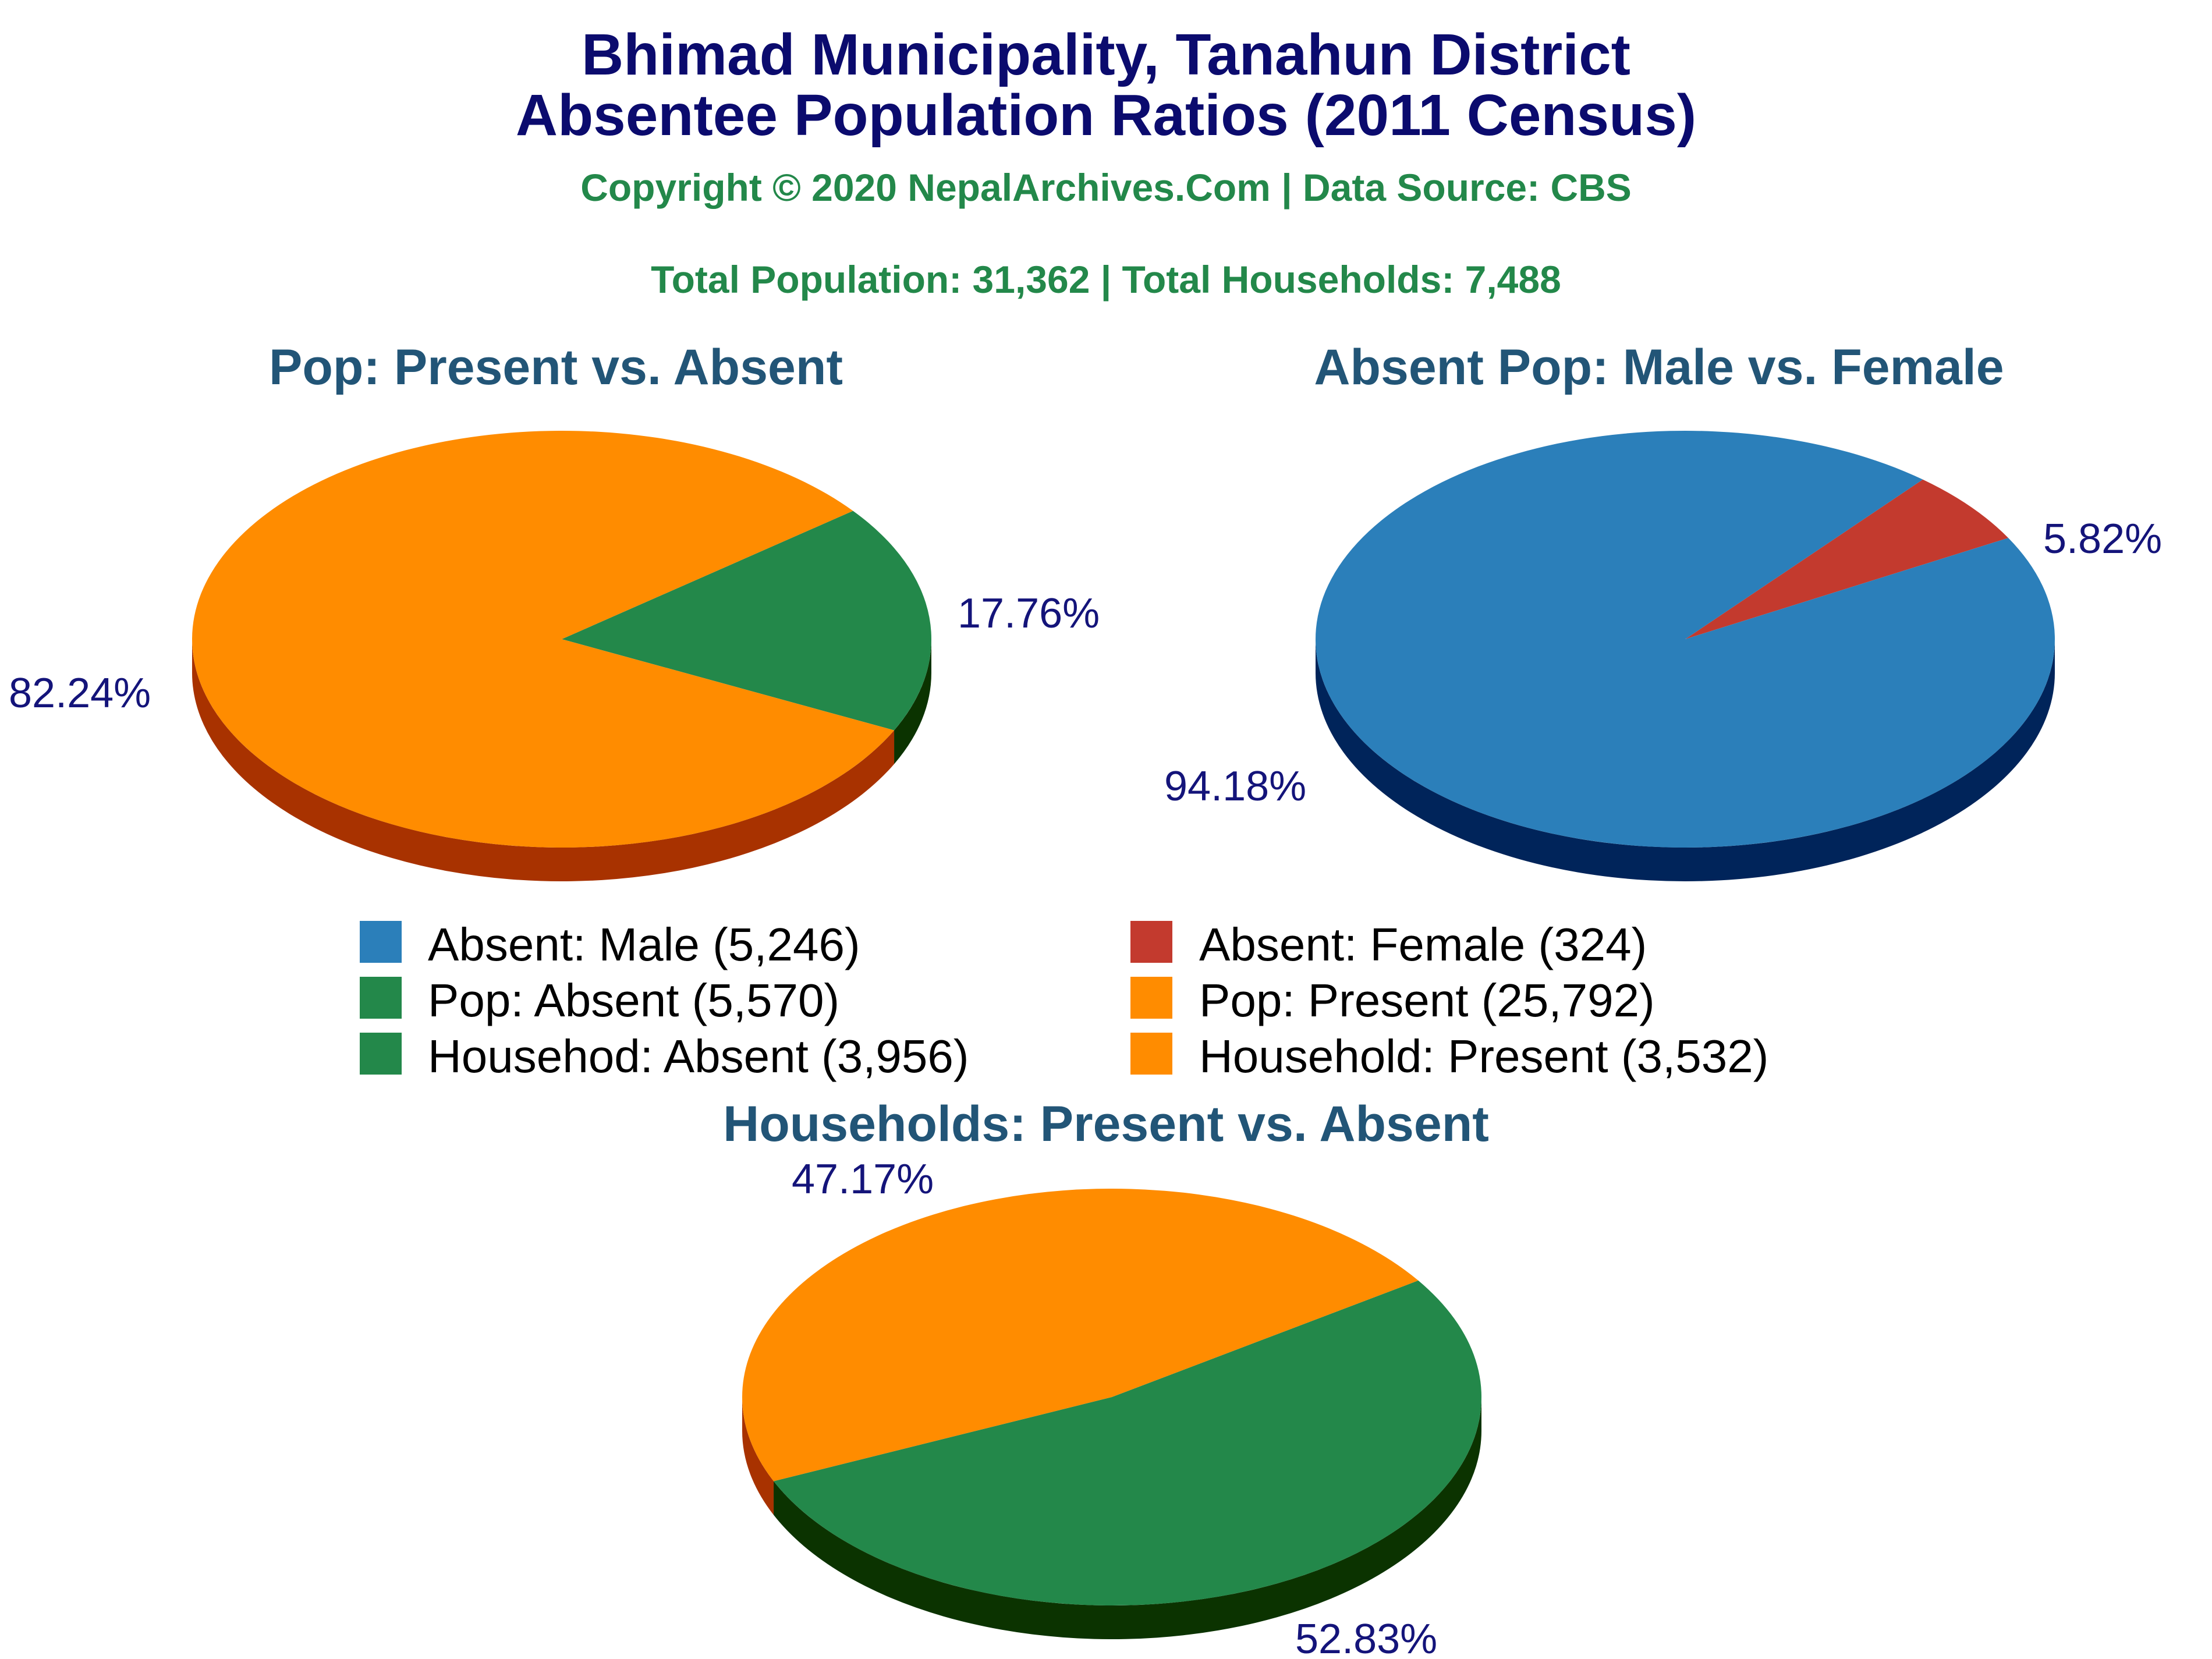  I want to click on legend-label-household-absent: Househod: Absent (3,956), so click(699, 1056).